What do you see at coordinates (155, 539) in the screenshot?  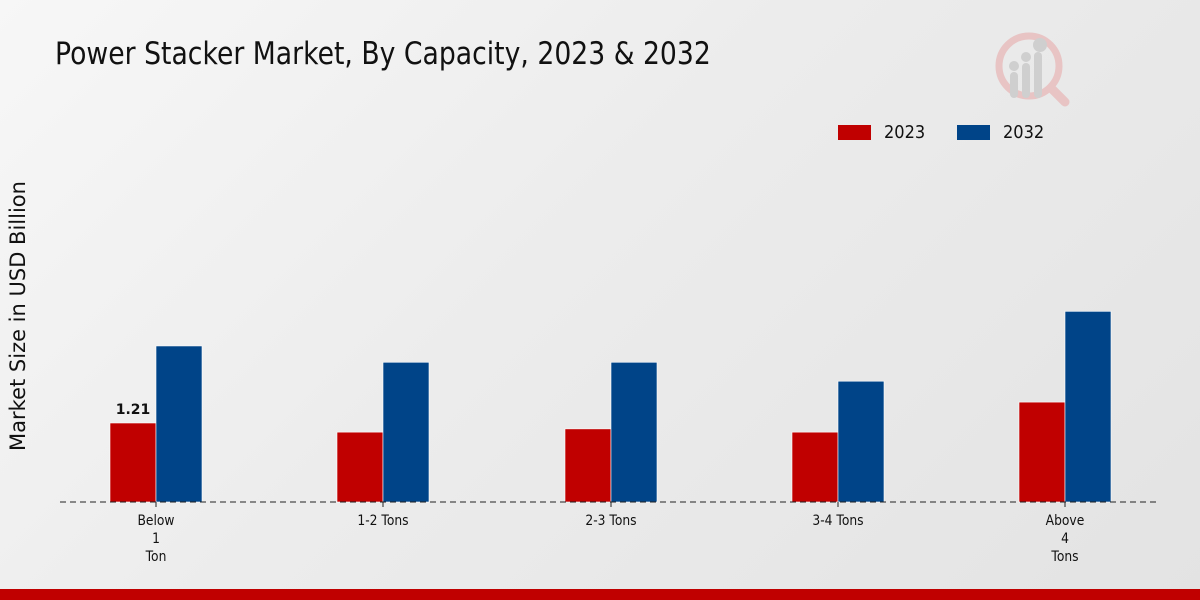 I see `x-tick-label-0: Below 1 Ton` at bounding box center [155, 539].